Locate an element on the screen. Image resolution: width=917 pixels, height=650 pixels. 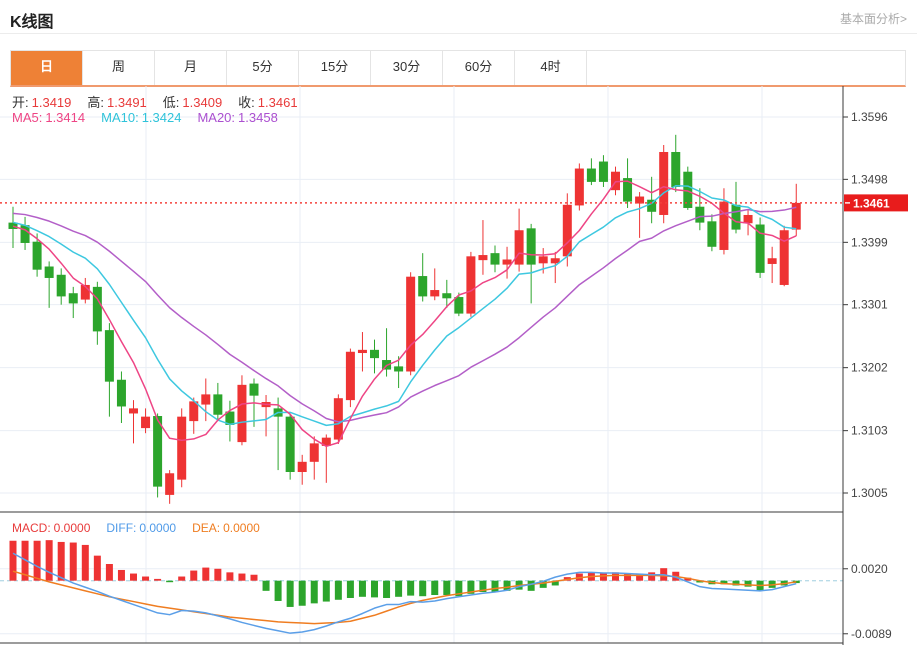
dea-line is located at coordinates (404, 597).